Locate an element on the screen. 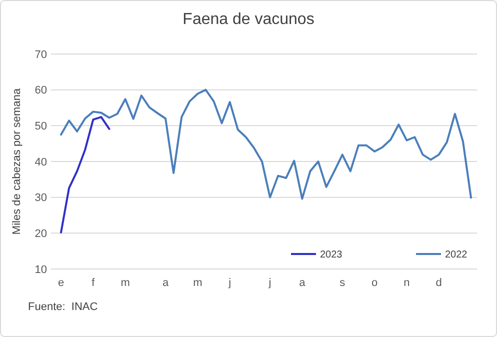 Image resolution: width=497 pixels, height=337 pixels. y-axis-title: Miles de cabezas por semana is located at coordinates (17, 161).